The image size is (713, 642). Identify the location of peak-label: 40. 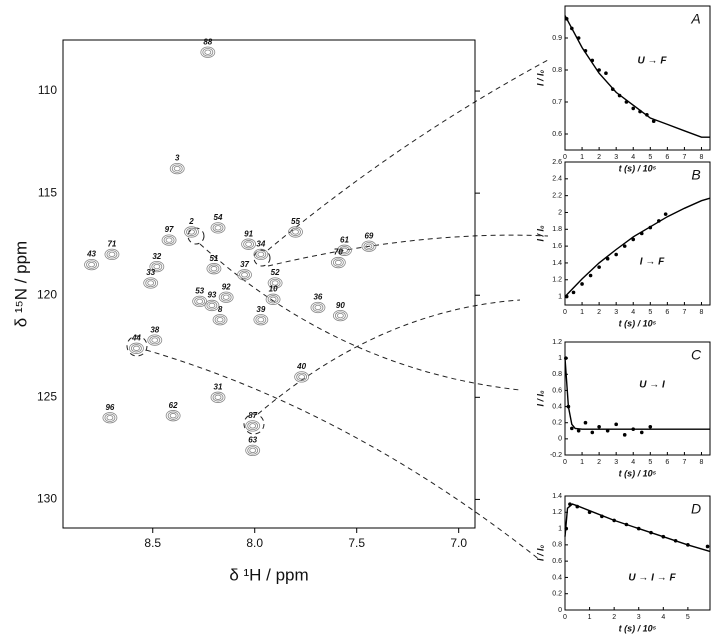
(301, 366).